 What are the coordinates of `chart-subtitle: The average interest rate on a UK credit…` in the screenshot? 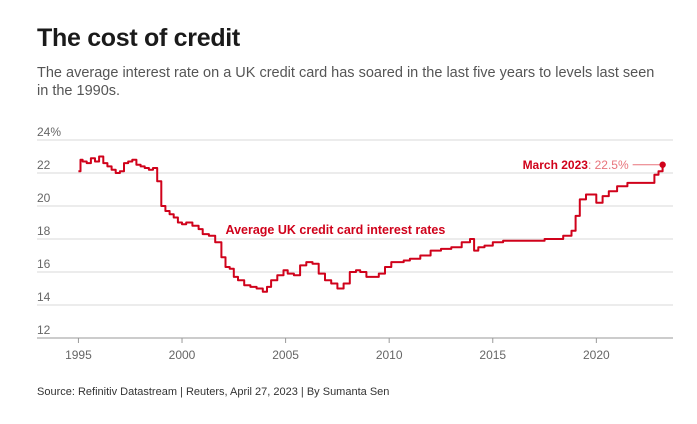 It's located at (346, 82).